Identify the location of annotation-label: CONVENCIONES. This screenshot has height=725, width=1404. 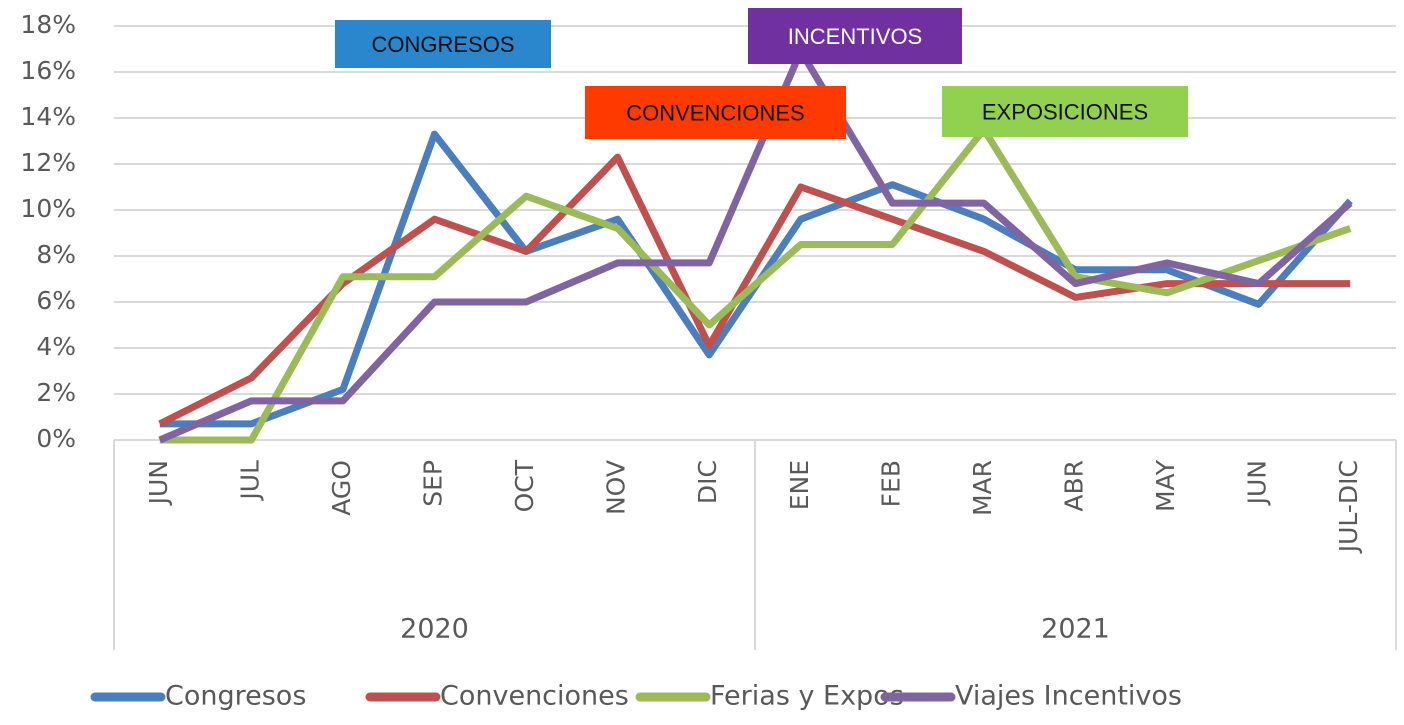
(715, 112).